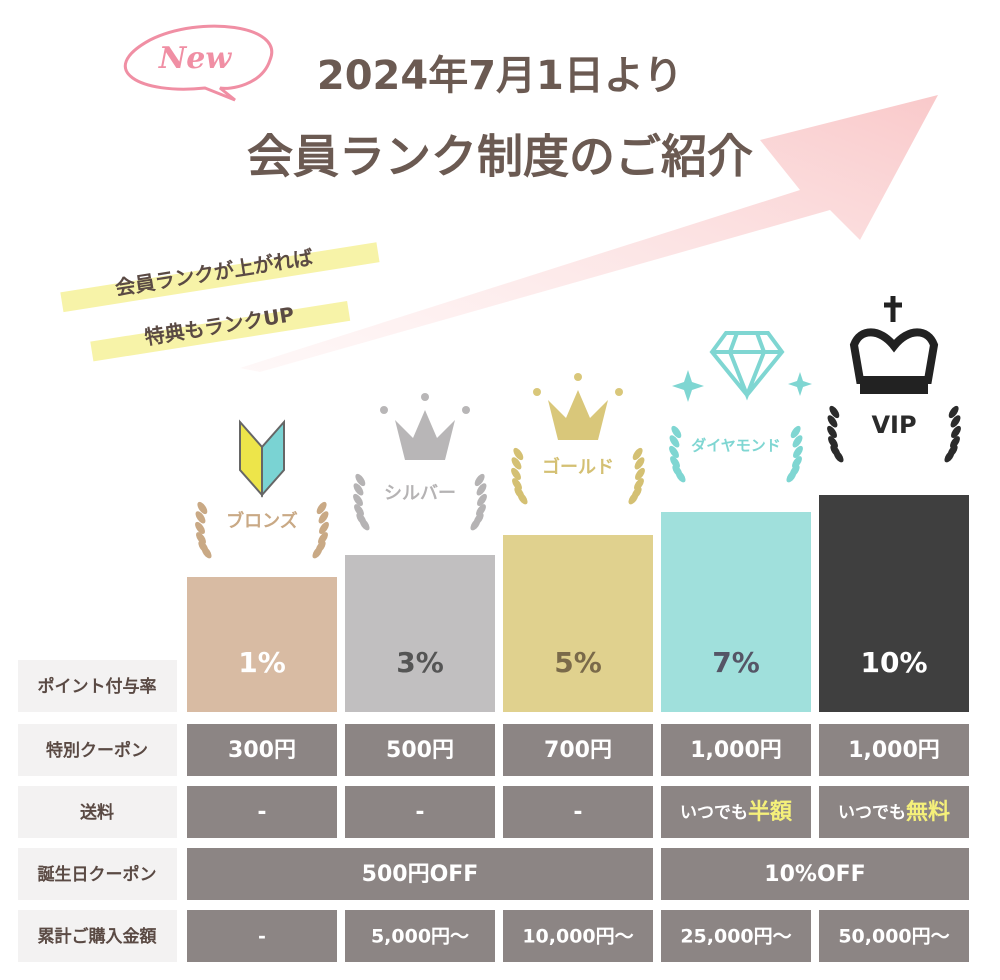 The image size is (1000, 980). What do you see at coordinates (814, 874) in the screenshot?
I see `cell-text: 10%OFF` at bounding box center [814, 874].